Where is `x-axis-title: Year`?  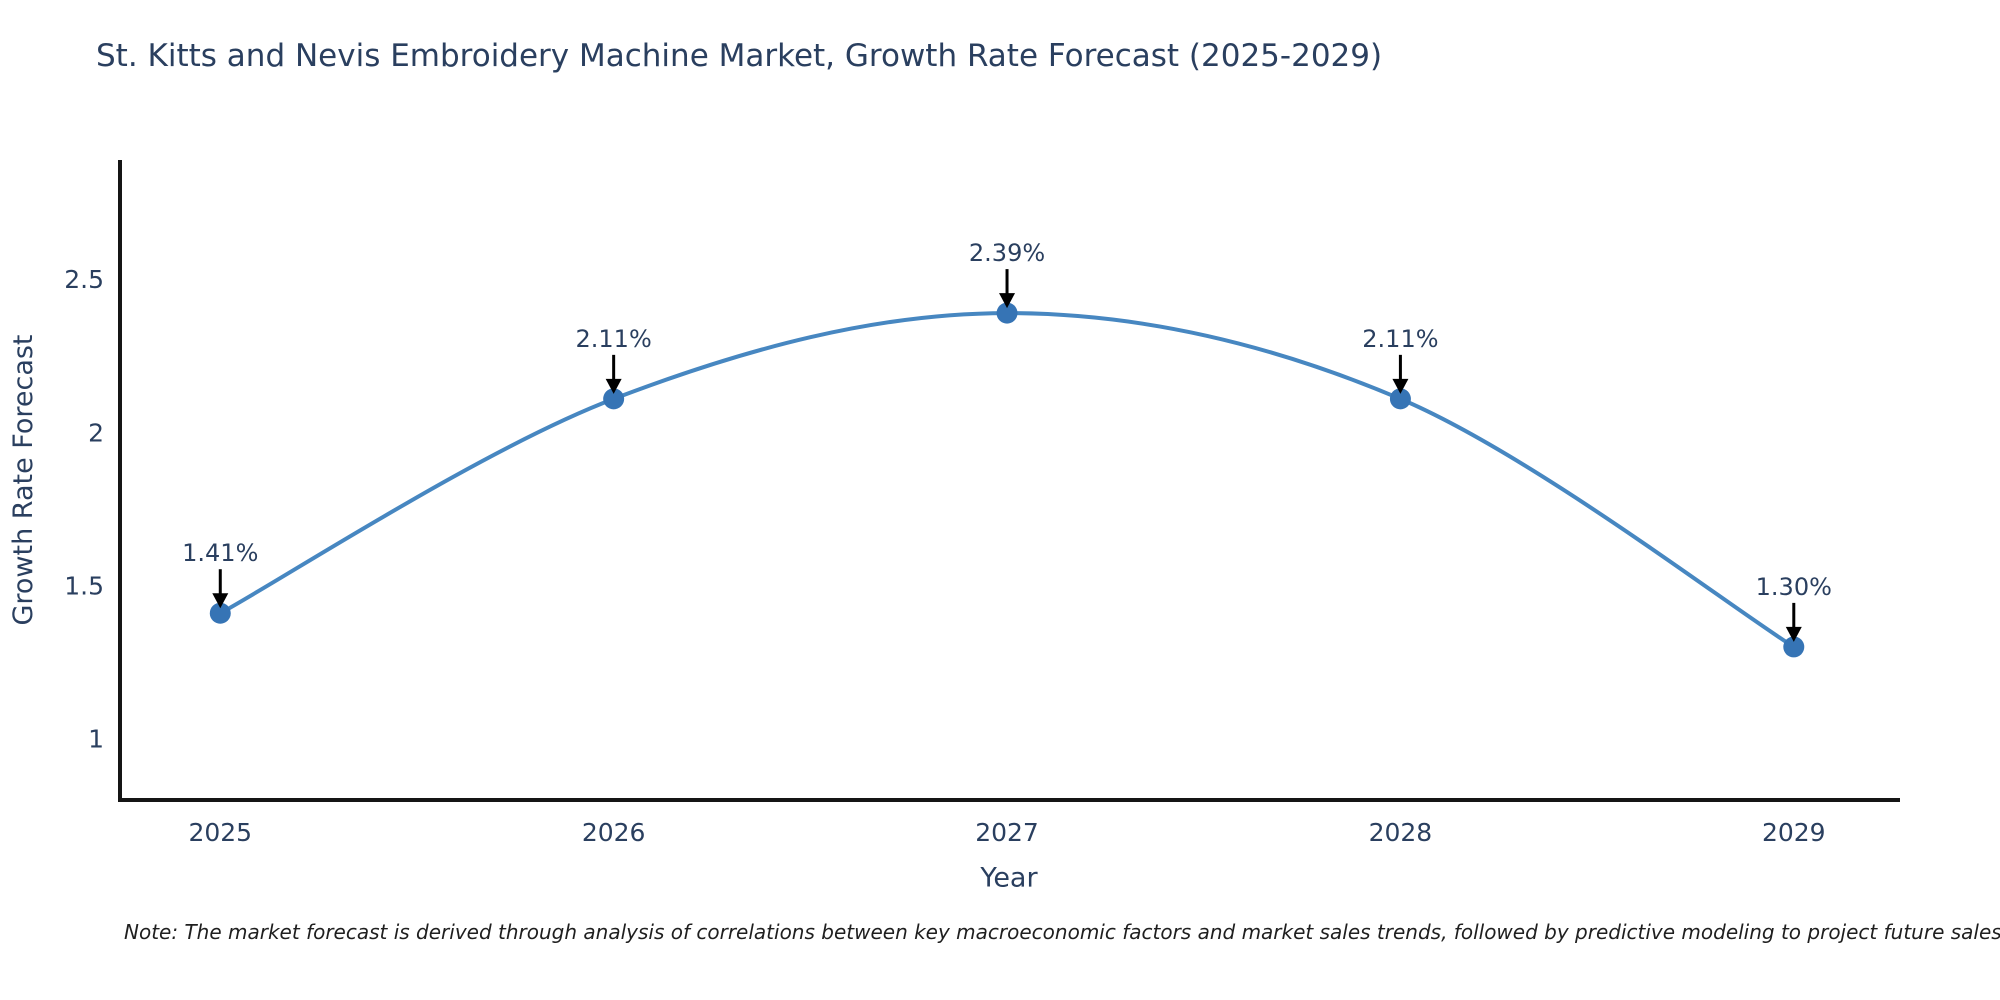
x-axis-title: Year is located at coordinates (1008, 877).